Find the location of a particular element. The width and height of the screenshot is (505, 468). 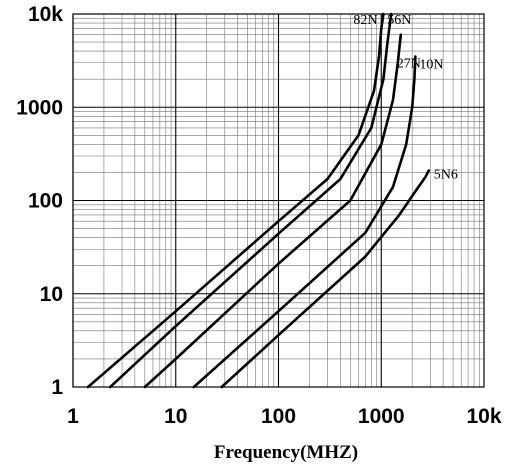

x-tick-label: 10 is located at coordinates (175, 416).